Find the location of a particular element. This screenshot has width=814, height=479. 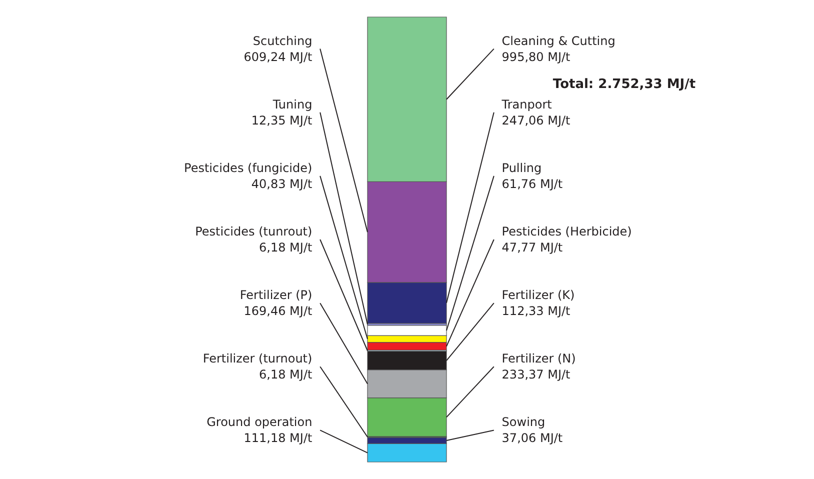

text: Tranport is located at coordinates (526, 104).